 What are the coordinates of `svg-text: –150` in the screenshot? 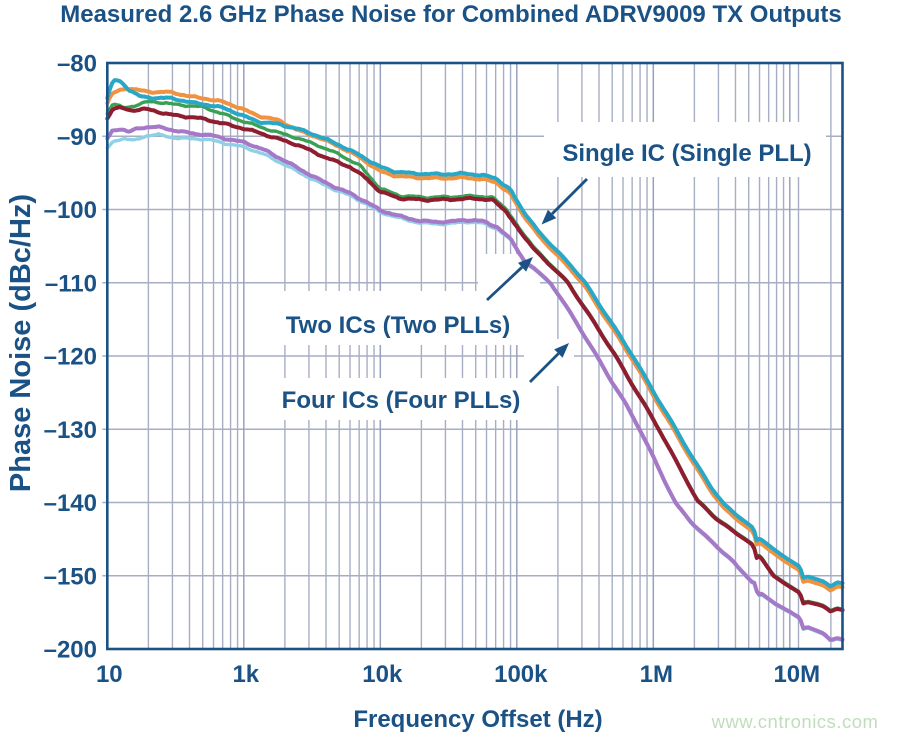 It's located at (70, 576).